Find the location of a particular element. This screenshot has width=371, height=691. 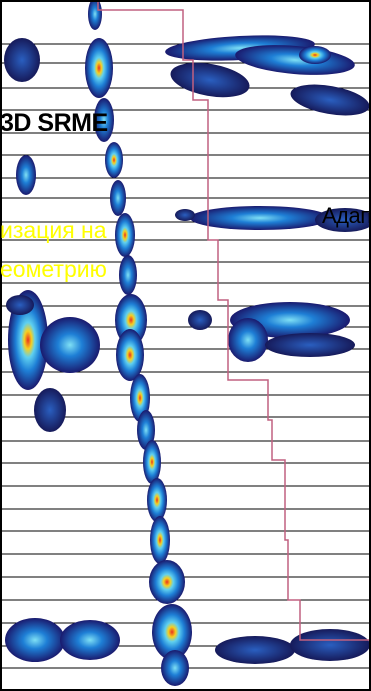

adaptive-label: Адап is located at coordinates (346, 215).